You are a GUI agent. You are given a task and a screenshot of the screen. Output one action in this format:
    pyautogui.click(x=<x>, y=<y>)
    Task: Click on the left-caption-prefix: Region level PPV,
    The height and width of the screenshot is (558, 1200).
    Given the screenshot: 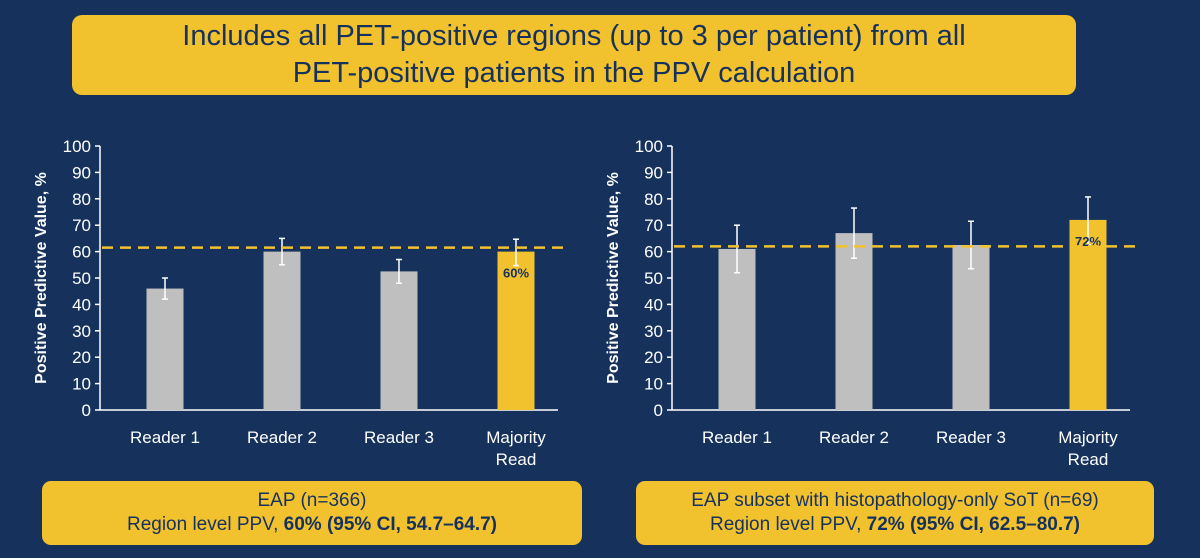 What is the action you would take?
    pyautogui.click(x=205, y=524)
    